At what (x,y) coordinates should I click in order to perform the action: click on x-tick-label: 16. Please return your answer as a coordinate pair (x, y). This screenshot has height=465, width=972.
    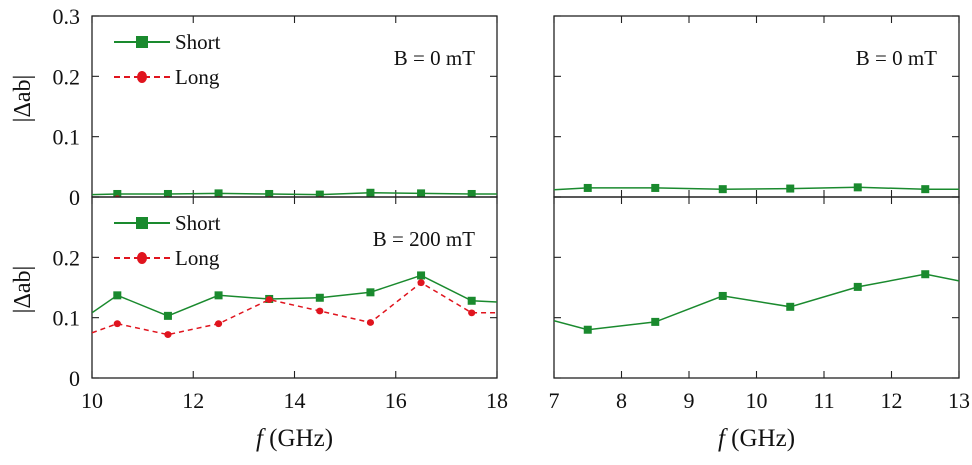
    Looking at the image, I should click on (396, 400).